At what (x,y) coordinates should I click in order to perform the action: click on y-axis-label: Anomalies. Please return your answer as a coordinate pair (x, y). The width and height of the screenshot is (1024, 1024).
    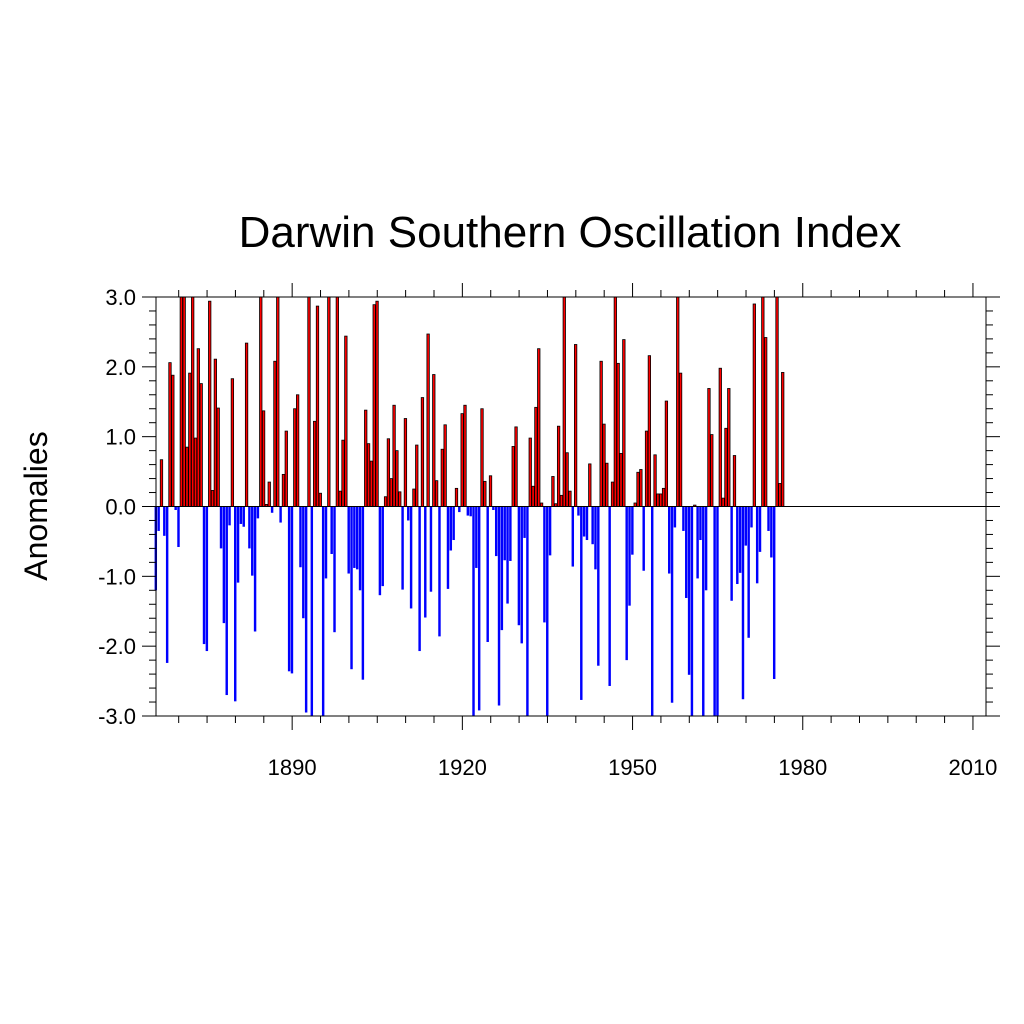
    Looking at the image, I should click on (36, 505).